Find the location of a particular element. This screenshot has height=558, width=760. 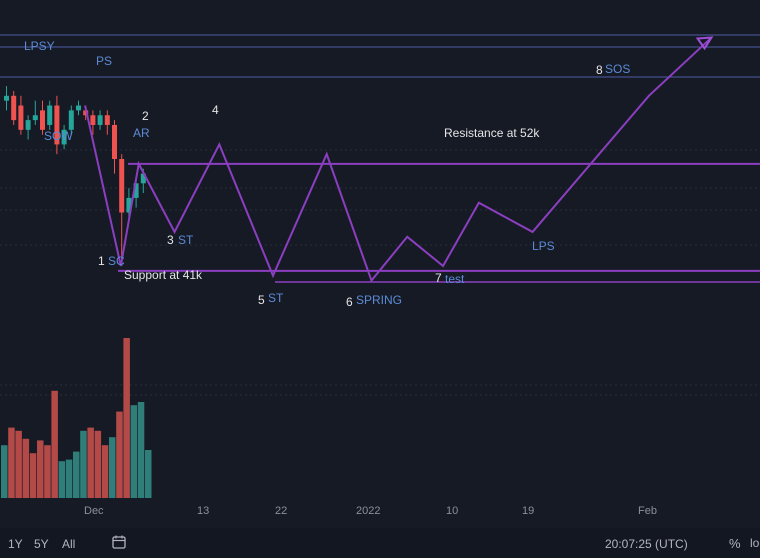

annotation-label: SC is located at coordinates (116, 261).